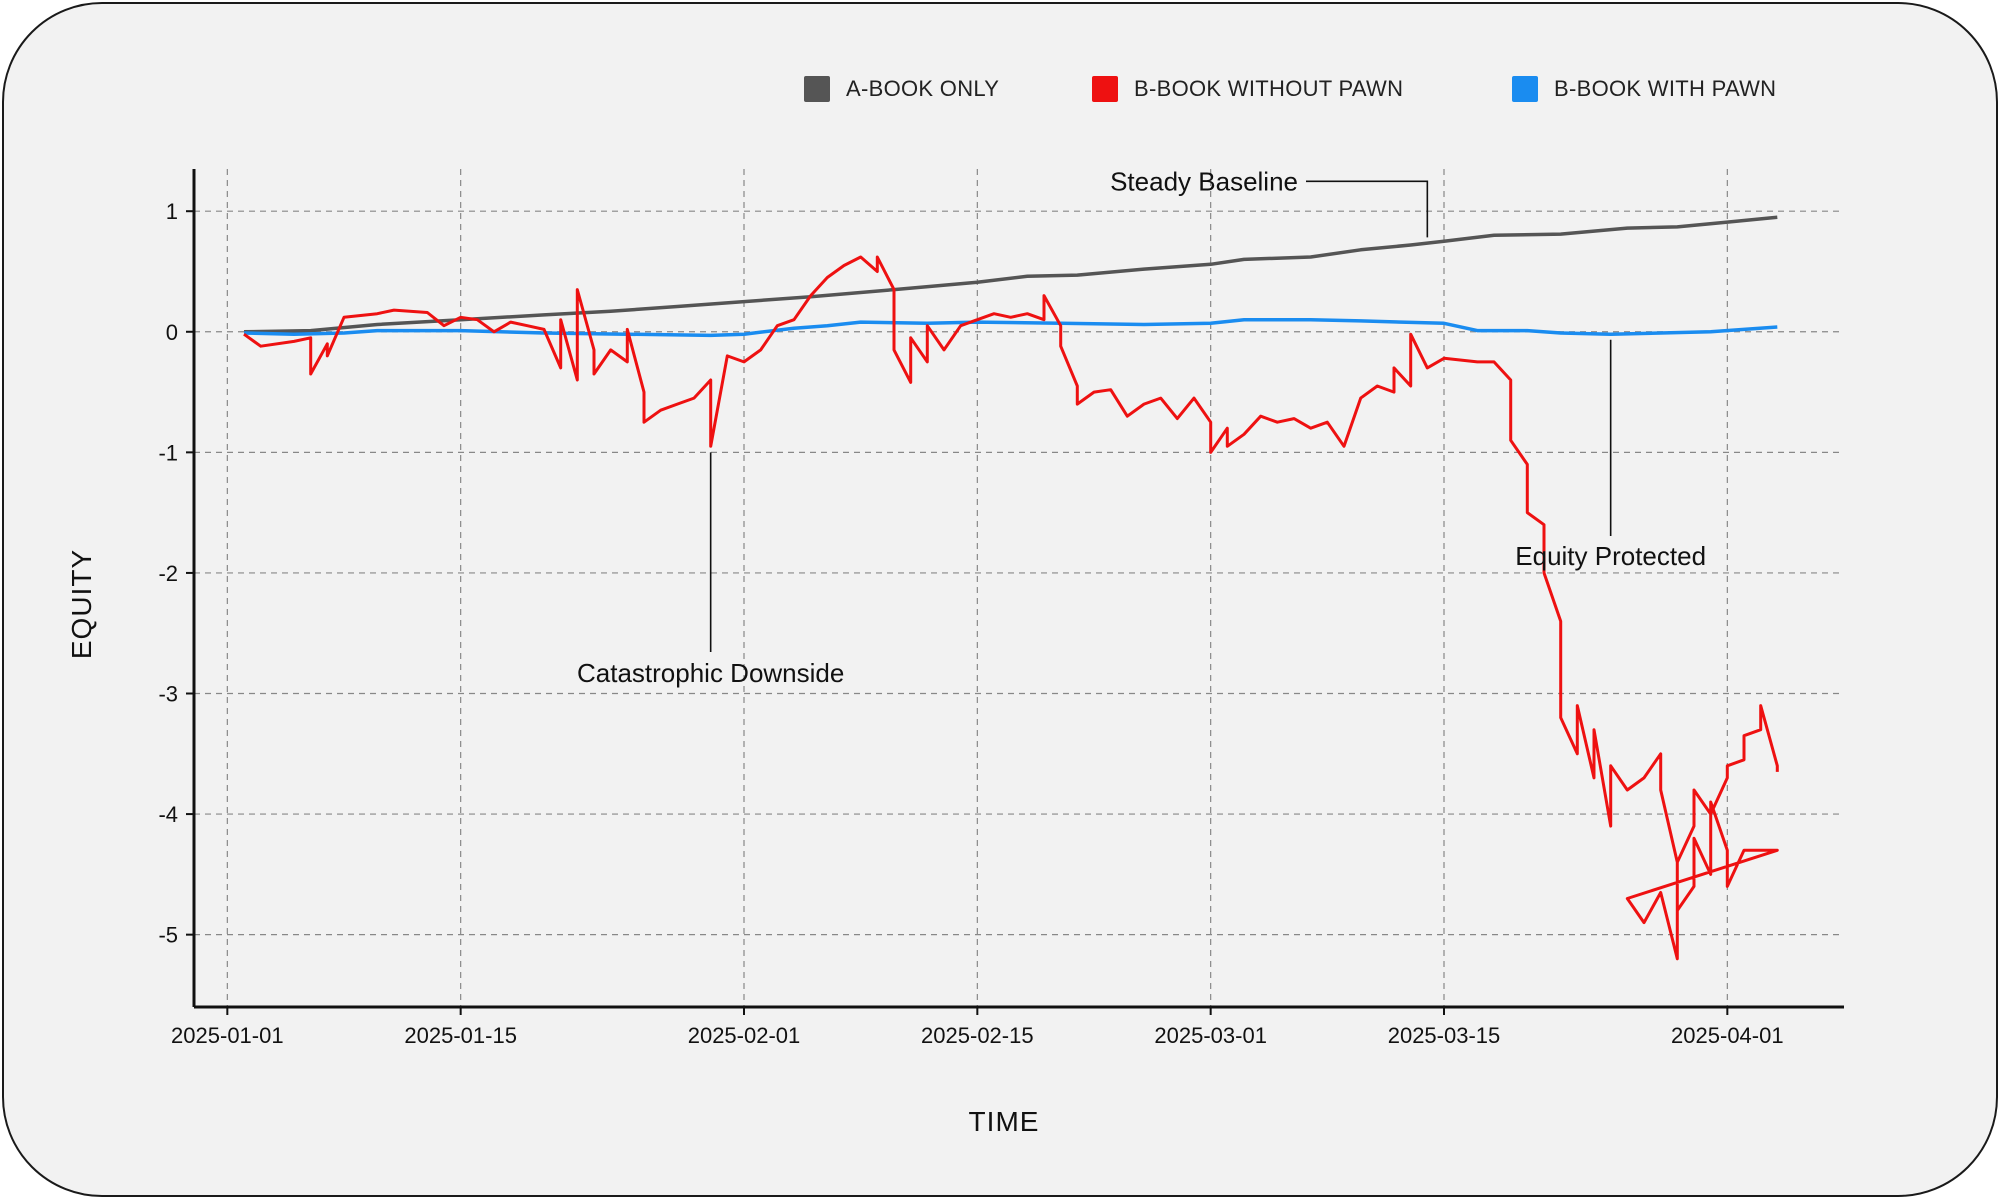 This screenshot has height=1199, width=2000. I want to click on series-line-a-book, so click(1010, 274).